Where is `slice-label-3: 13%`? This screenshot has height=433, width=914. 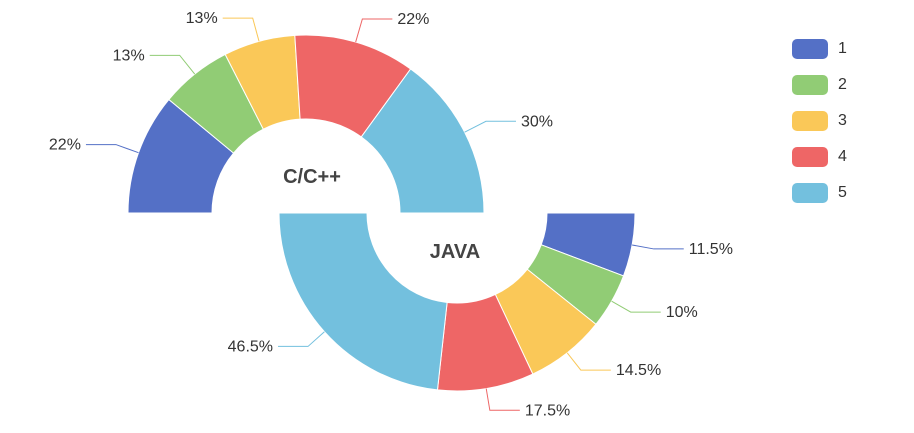
slice-label-3: 13% is located at coordinates (202, 18).